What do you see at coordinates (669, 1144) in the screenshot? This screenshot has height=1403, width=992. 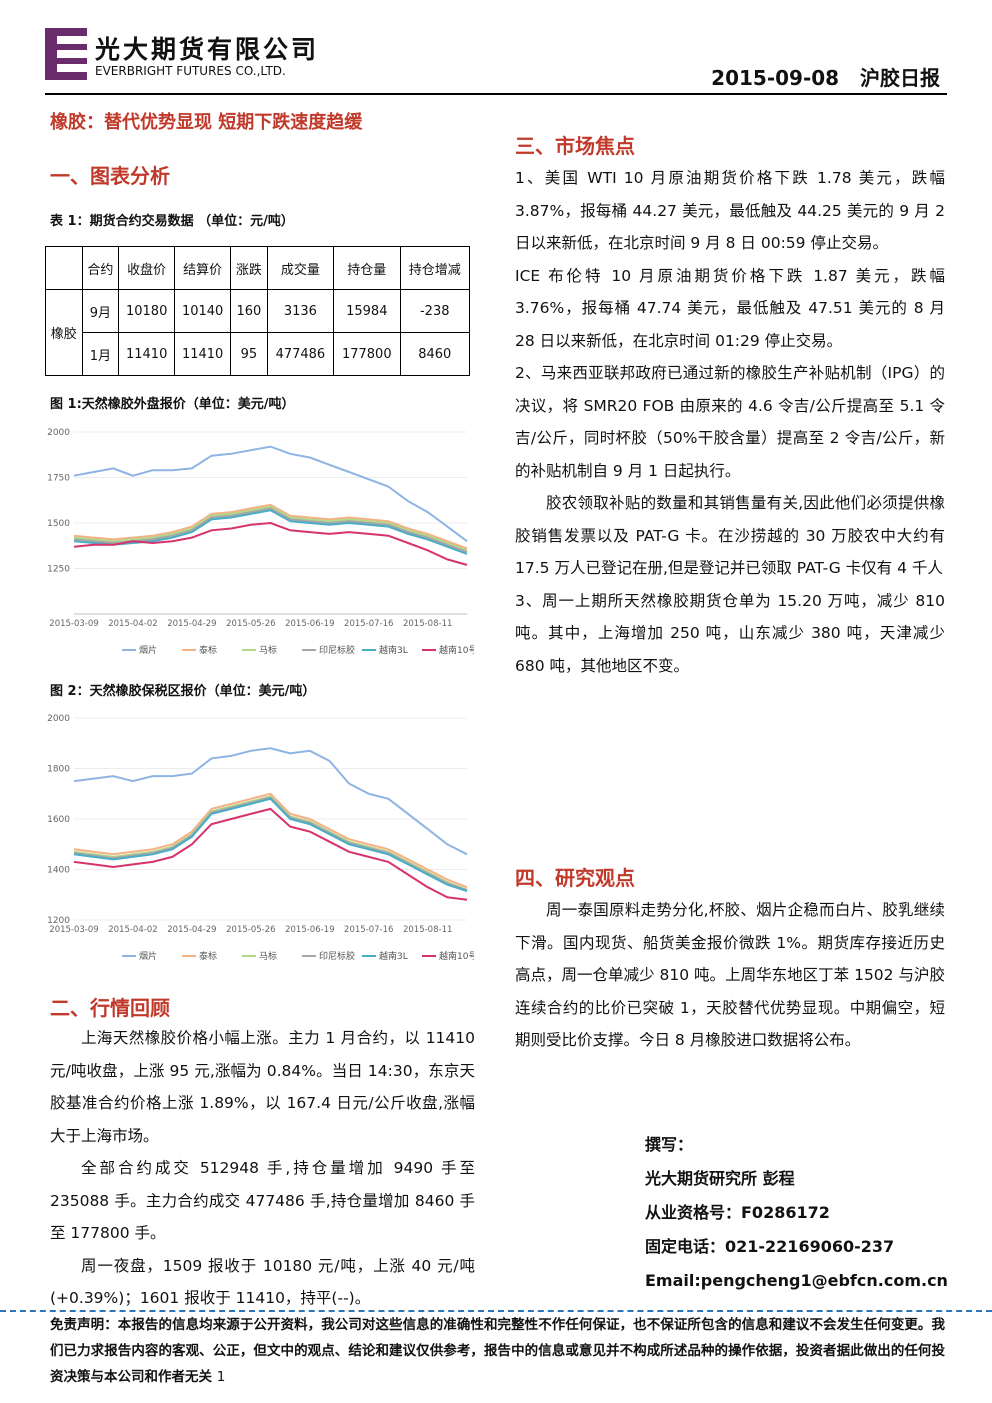 I see `author-line: 撰写：` at bounding box center [669, 1144].